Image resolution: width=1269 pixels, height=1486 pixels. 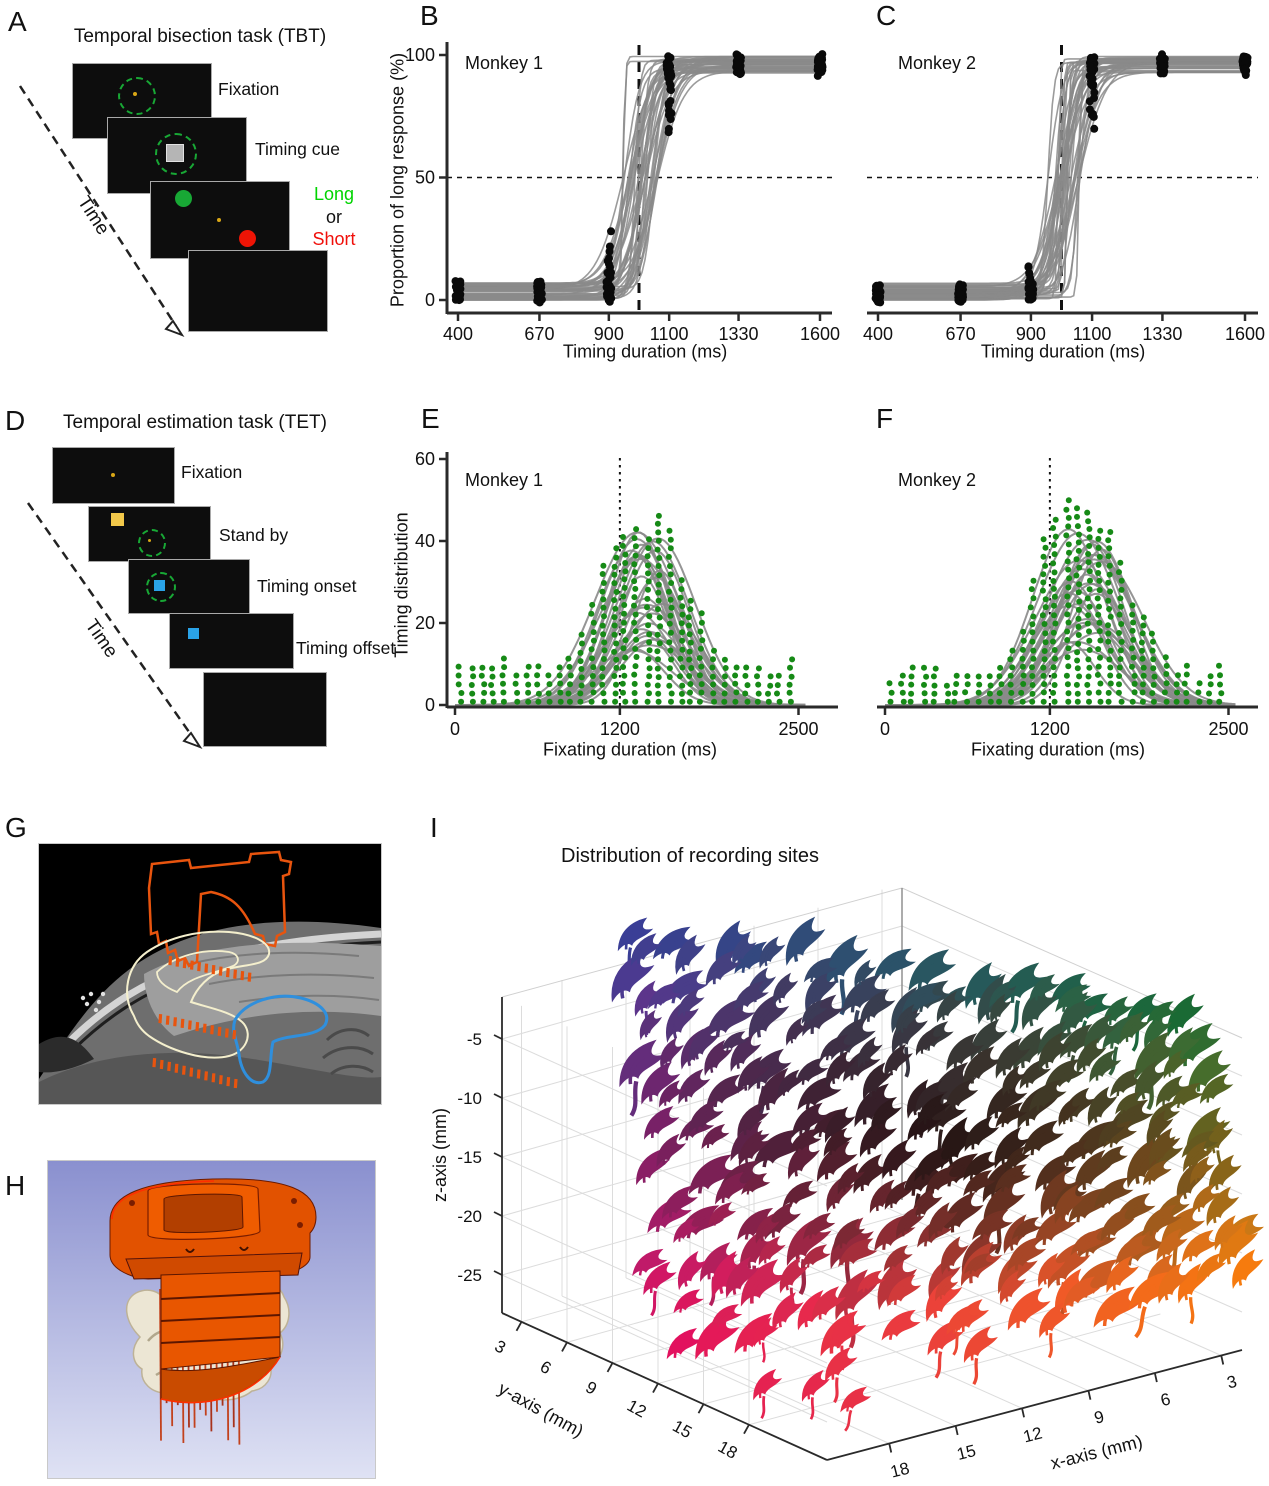 What do you see at coordinates (504, 63) in the screenshot?
I see `panel-b-monkey-label: Monkey 1` at bounding box center [504, 63].